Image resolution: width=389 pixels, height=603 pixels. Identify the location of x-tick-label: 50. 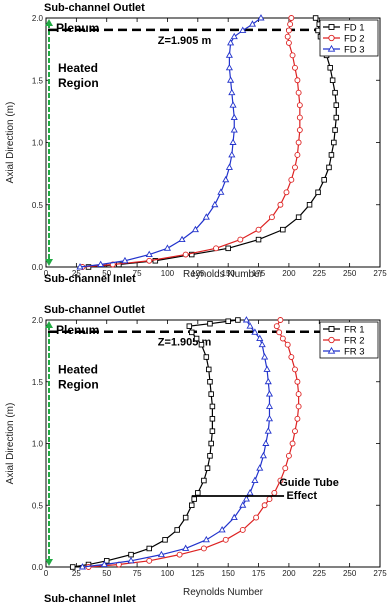
(106, 573).